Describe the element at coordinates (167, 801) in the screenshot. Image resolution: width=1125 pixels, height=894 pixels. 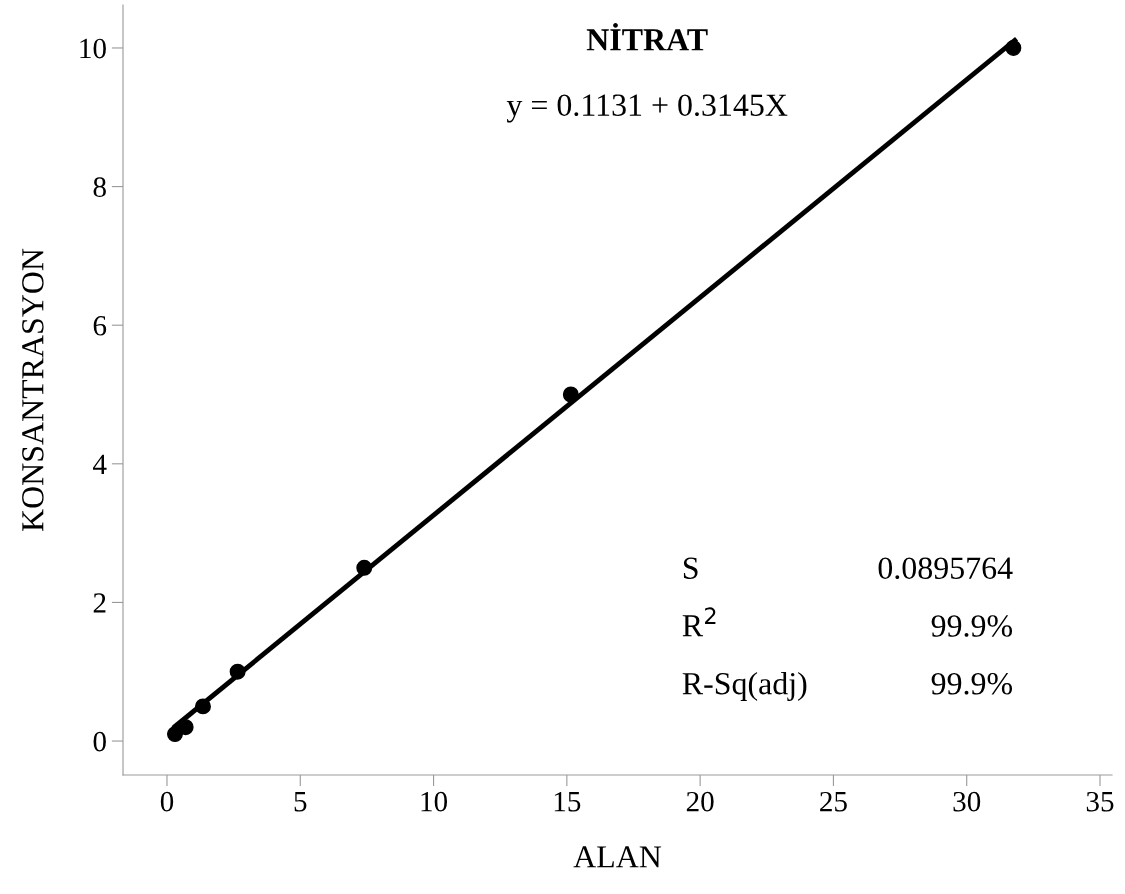
I see `x-tick-label: 0` at that location.